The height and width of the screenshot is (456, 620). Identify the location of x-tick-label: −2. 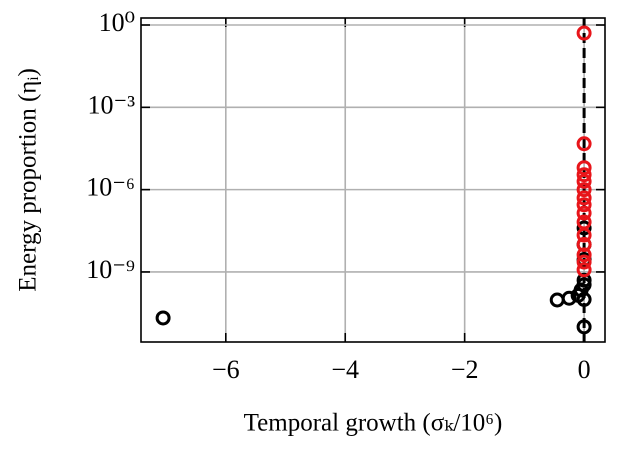
(465, 369).